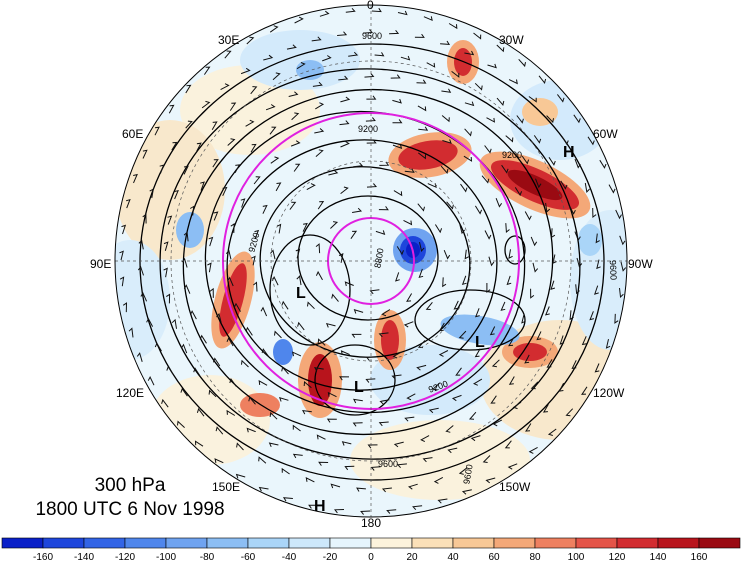 This screenshot has width=742, height=561. I want to click on lon-label-0: 0, so click(370, 6).